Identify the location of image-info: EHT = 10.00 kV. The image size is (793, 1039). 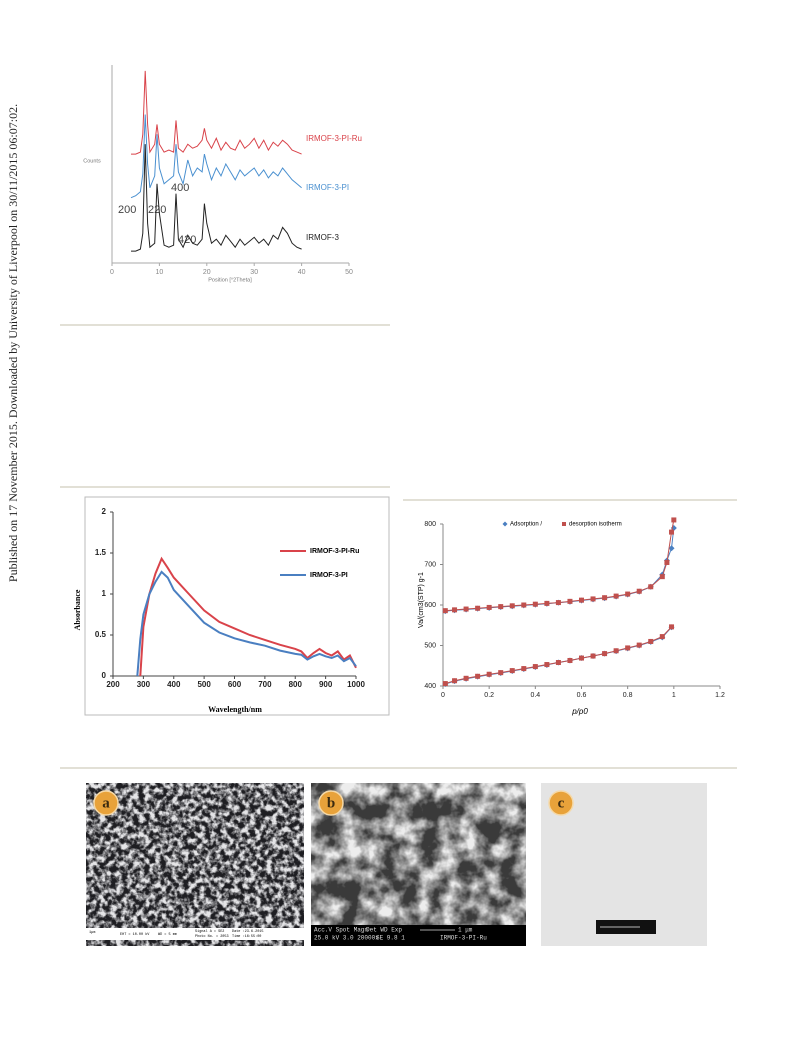
(135, 934).